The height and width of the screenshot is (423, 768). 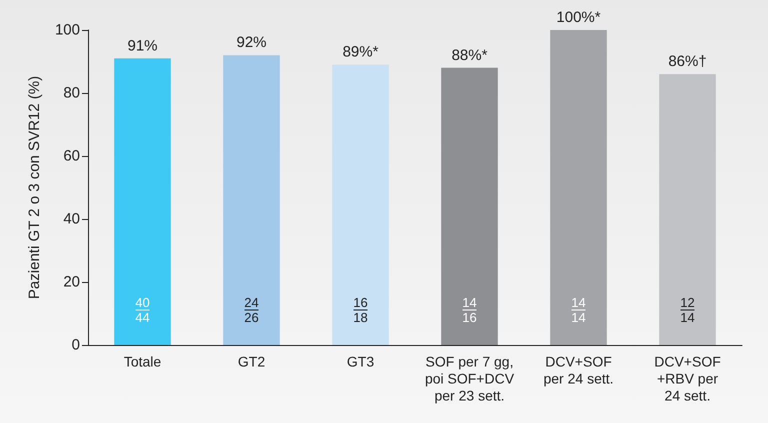 I want to click on annotation: 24 26, so click(x=251, y=310).